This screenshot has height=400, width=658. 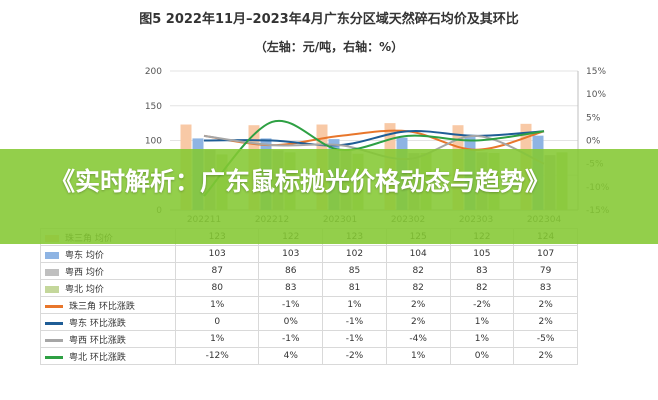 What do you see at coordinates (418, 339) in the screenshot?
I see `data-label: -4%` at bounding box center [418, 339].